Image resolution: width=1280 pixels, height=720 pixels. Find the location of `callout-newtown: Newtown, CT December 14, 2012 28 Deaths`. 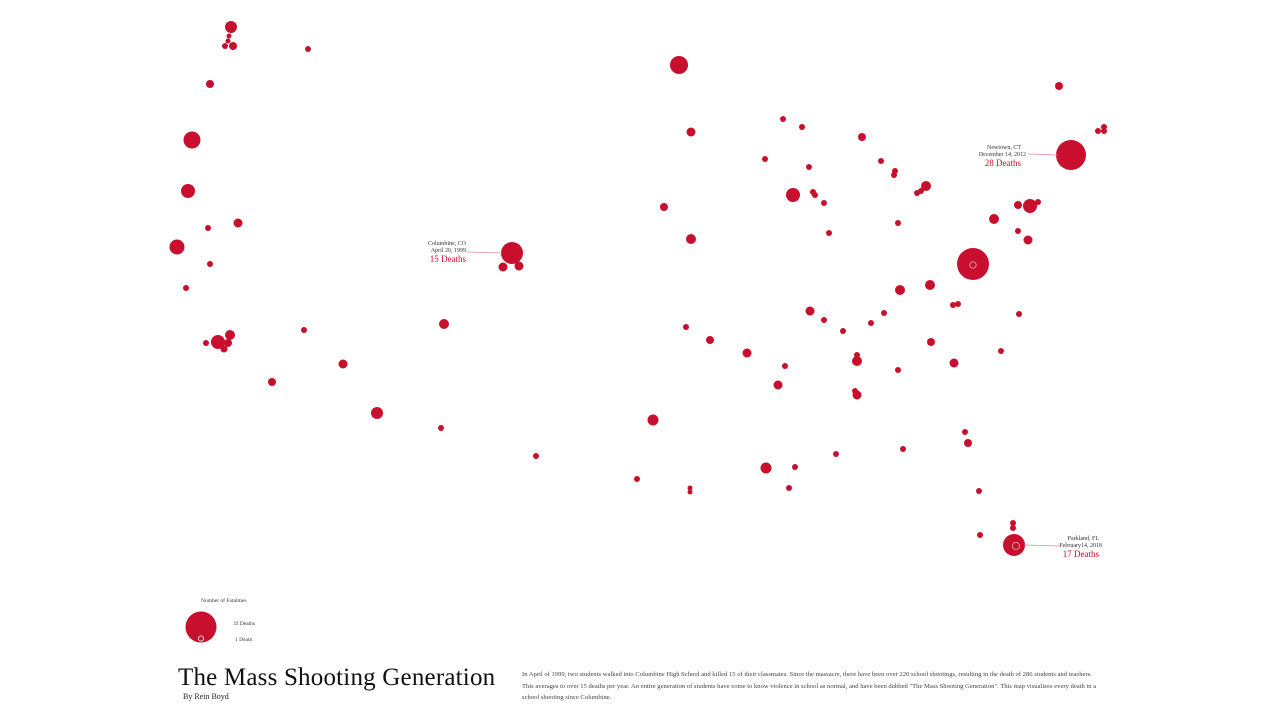

callout-newtown: Newtown, CT December 14, 2012 28 Deaths is located at coordinates (1019, 156).